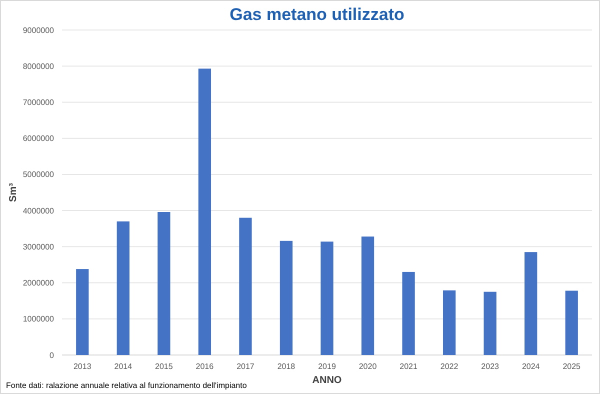 This screenshot has height=394, width=600. What do you see at coordinates (490, 366) in the screenshot?
I see `x-tick-label: 2023` at bounding box center [490, 366].